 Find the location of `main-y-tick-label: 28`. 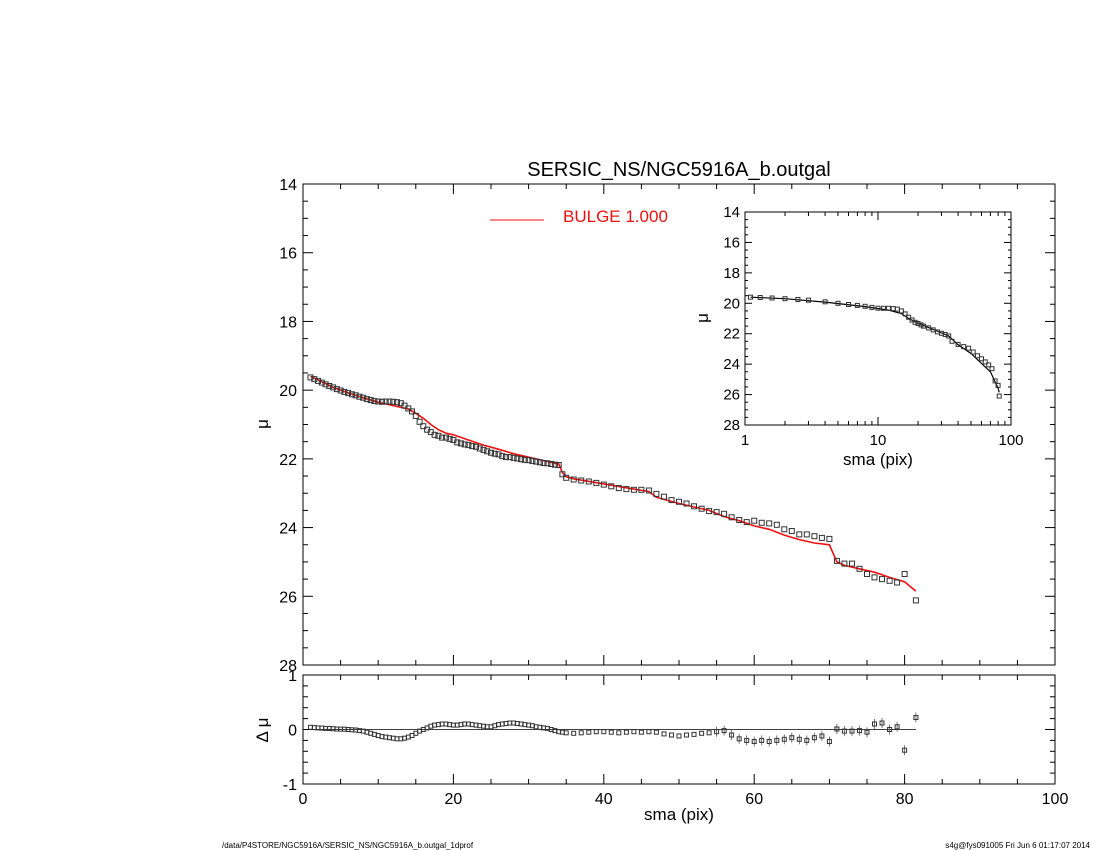

main-y-tick-label: 28 is located at coordinates (288, 666).